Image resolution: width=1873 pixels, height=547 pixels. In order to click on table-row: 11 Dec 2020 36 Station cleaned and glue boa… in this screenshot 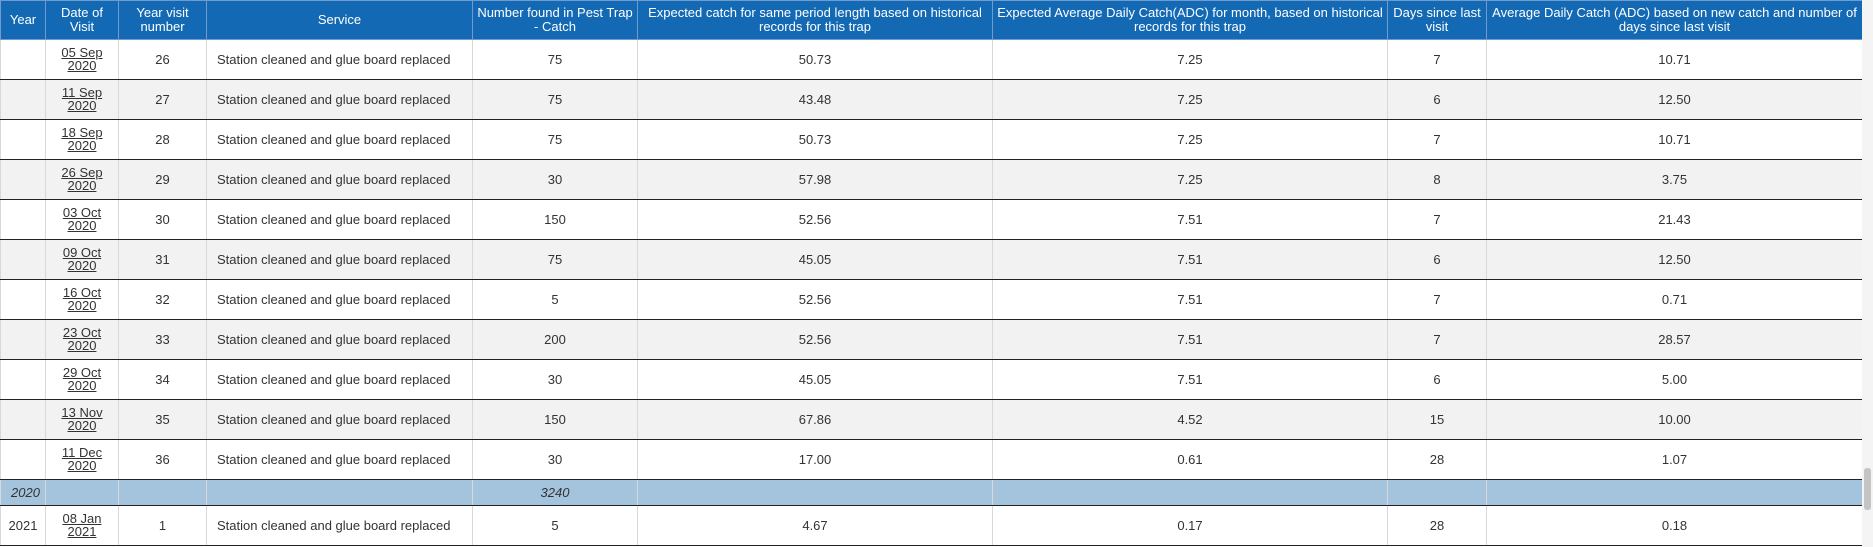, I will do `click(931, 459)`.